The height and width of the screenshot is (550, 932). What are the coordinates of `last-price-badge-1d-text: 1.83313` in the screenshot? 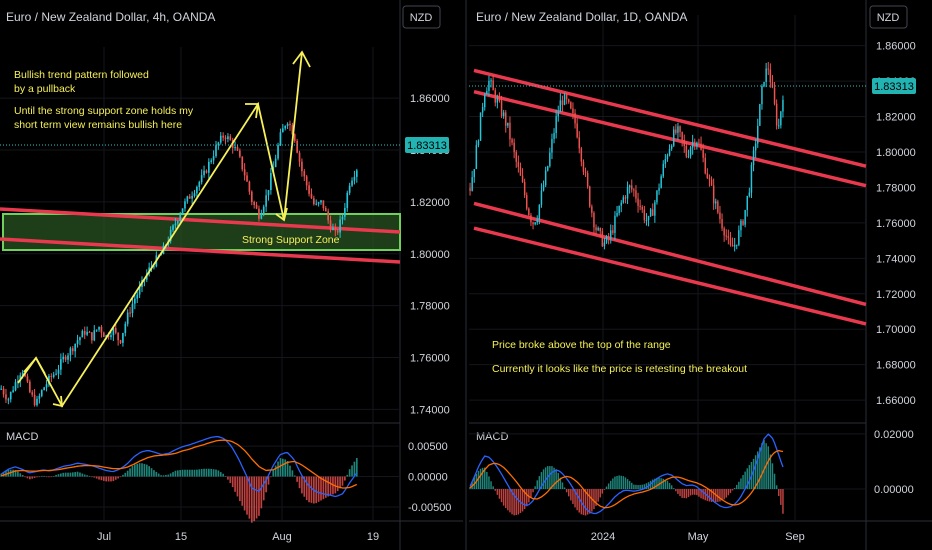 It's located at (894, 87).